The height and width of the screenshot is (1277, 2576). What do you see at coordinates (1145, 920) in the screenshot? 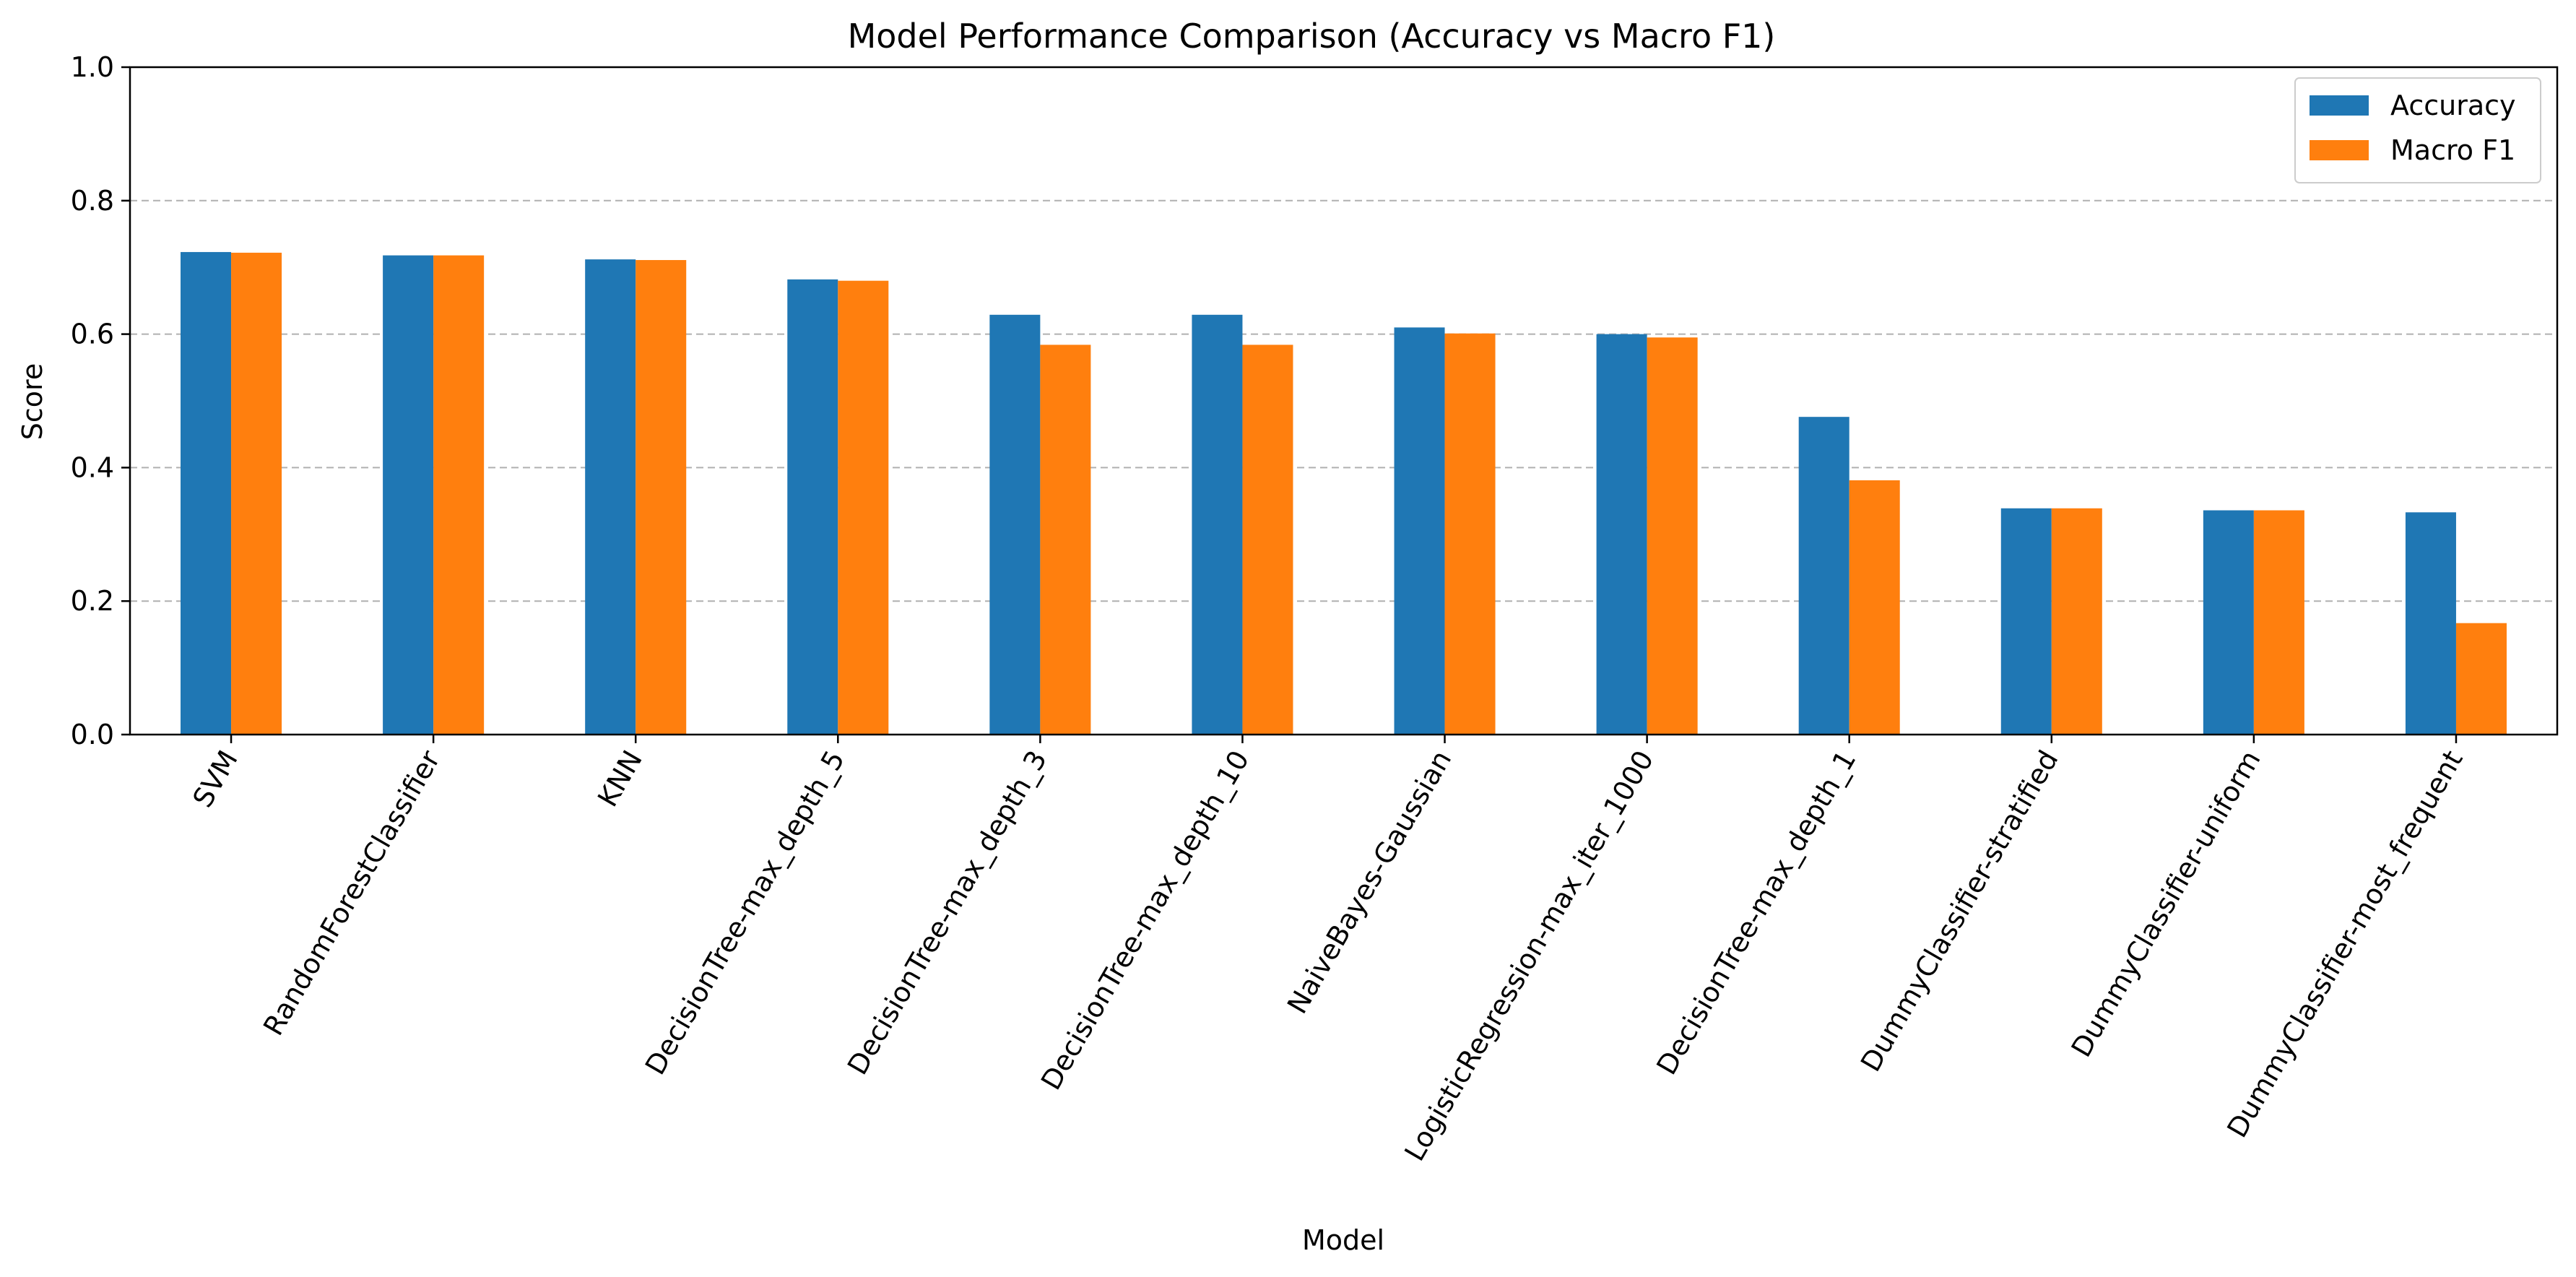
I see `x-tick-label: DecisionTree-max_depth_10` at bounding box center [1145, 920].